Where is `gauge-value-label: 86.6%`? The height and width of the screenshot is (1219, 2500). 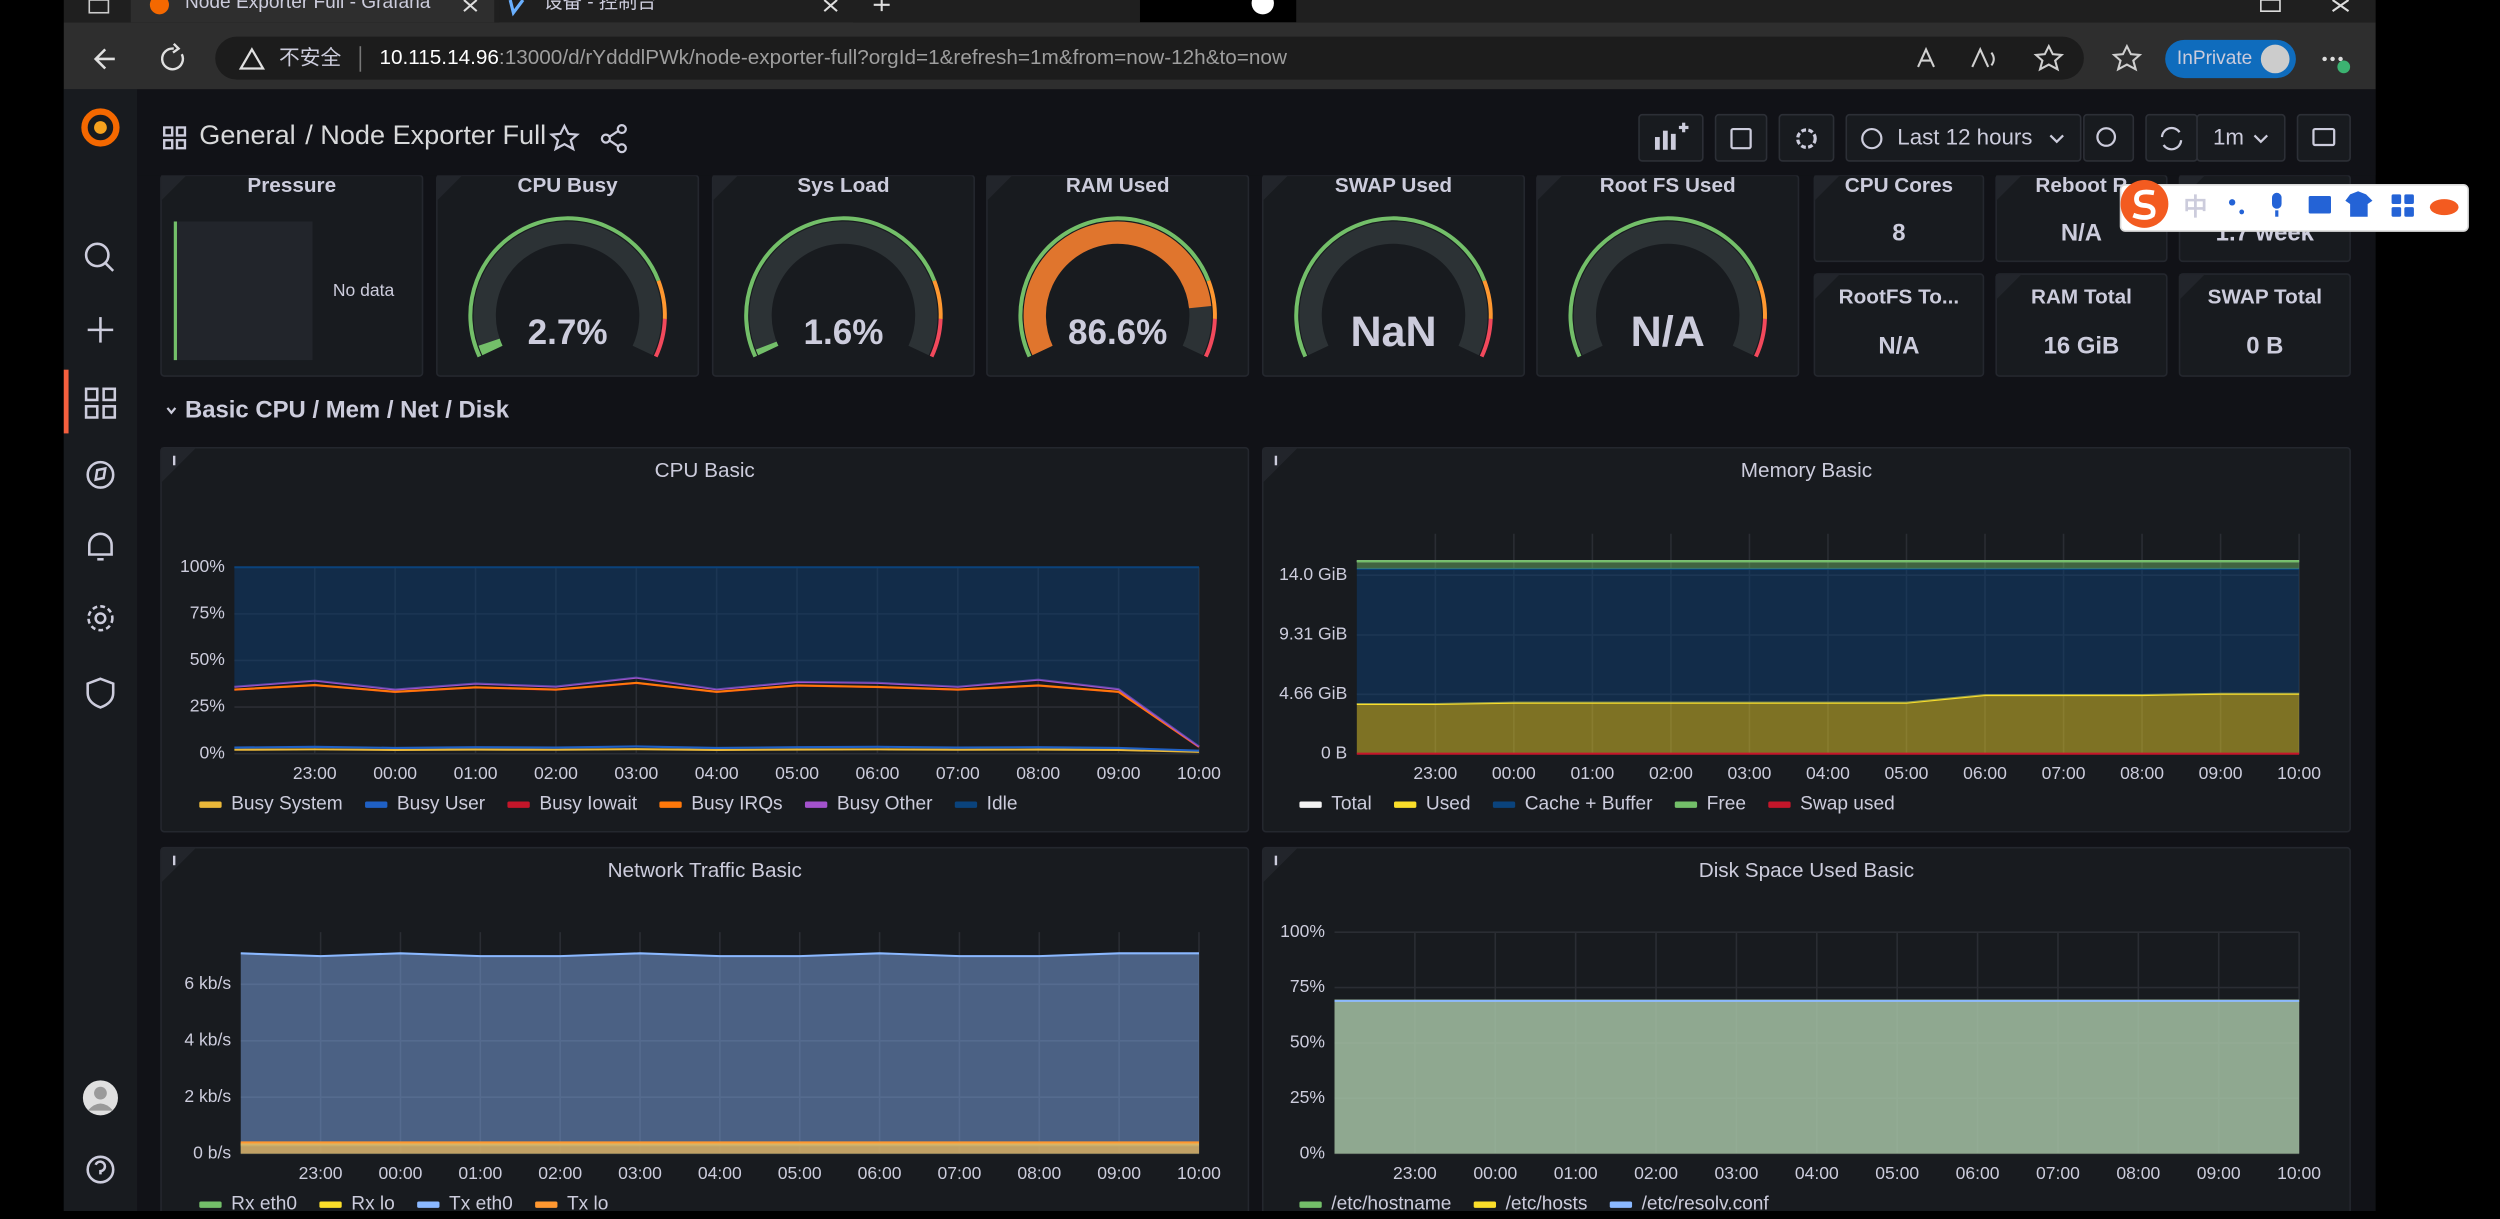
gauge-value-label: 86.6% is located at coordinates (1117, 332).